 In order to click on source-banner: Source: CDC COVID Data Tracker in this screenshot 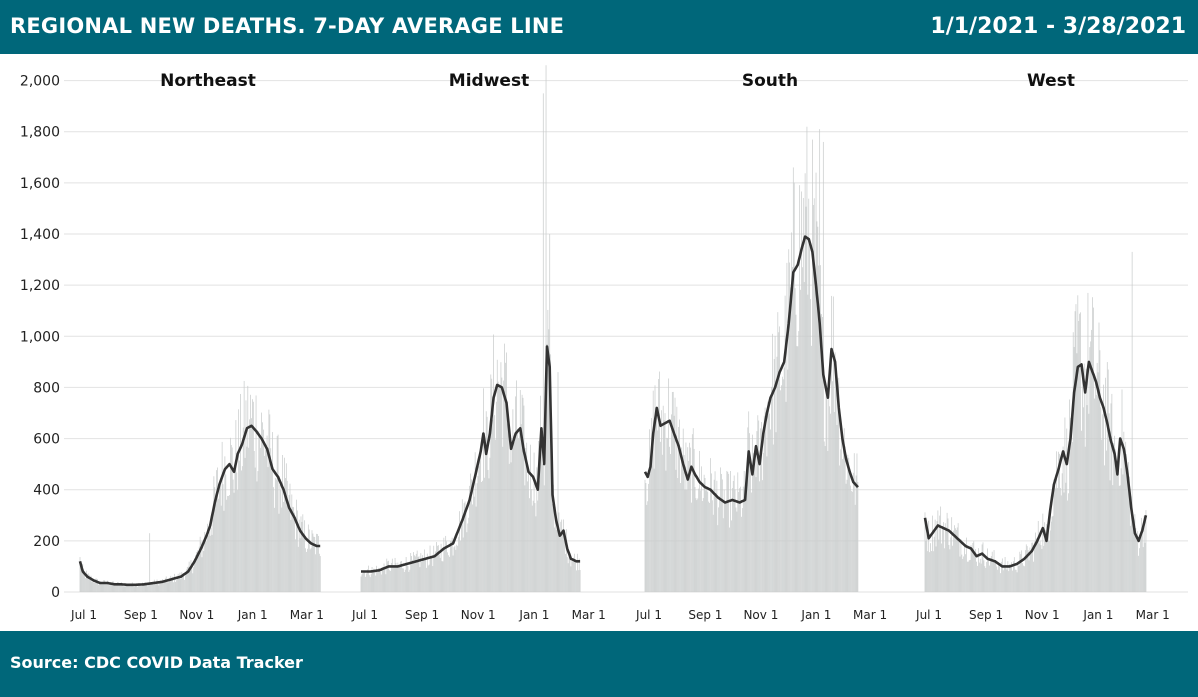, I will do `click(599, 664)`.